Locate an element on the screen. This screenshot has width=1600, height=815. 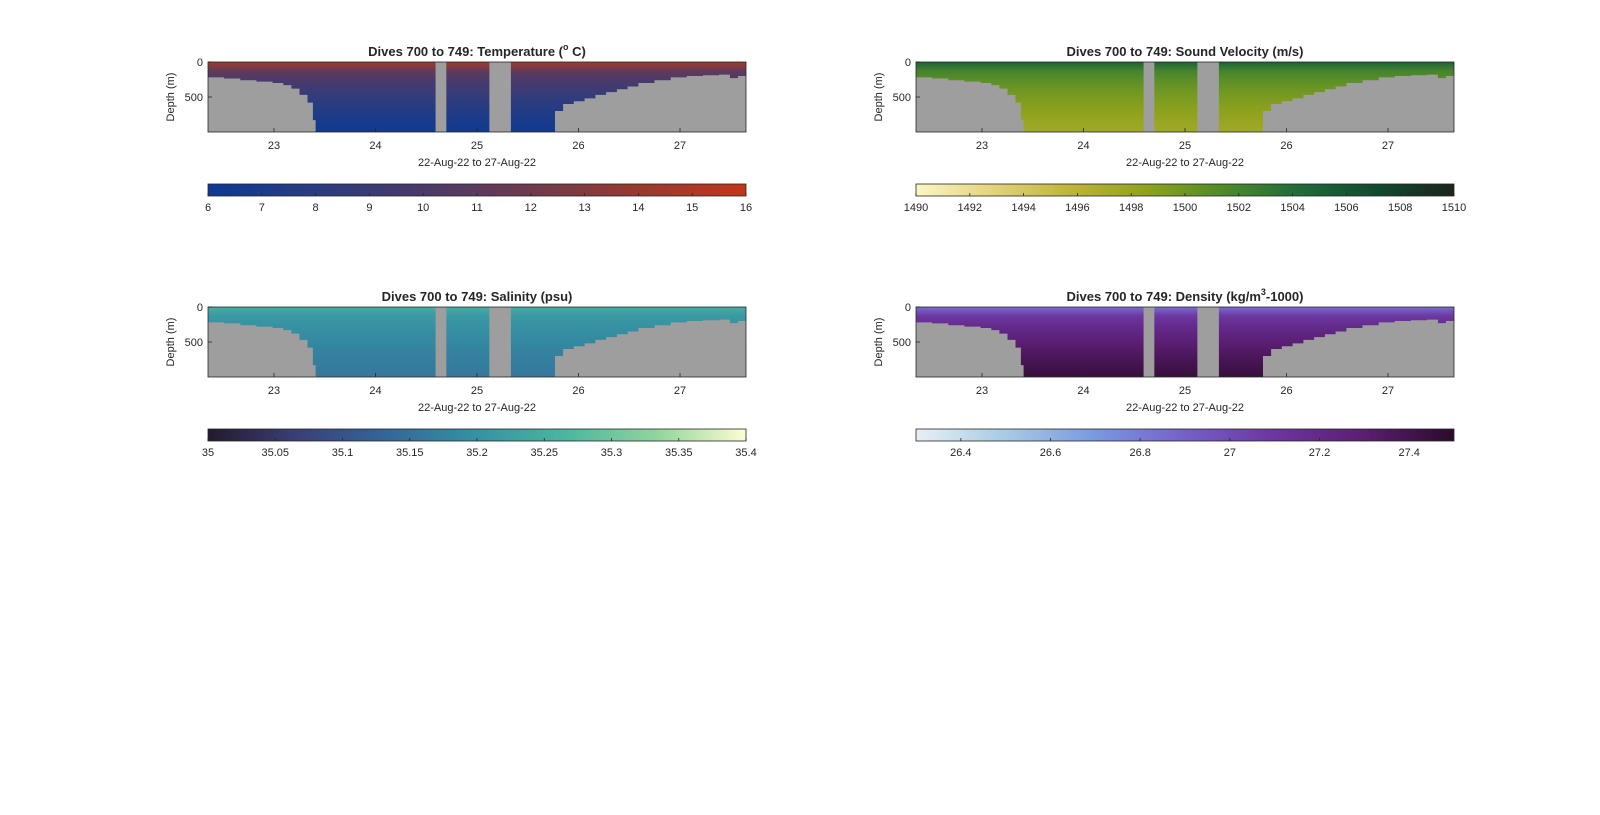
colorbar-tick-label: 35.35 is located at coordinates (679, 453).